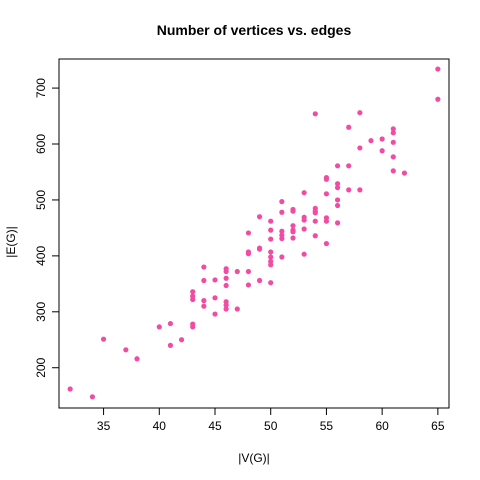 The height and width of the screenshot is (480, 480). What do you see at coordinates (41, 200) in the screenshot?
I see `y-tick-label: 500` at bounding box center [41, 200].